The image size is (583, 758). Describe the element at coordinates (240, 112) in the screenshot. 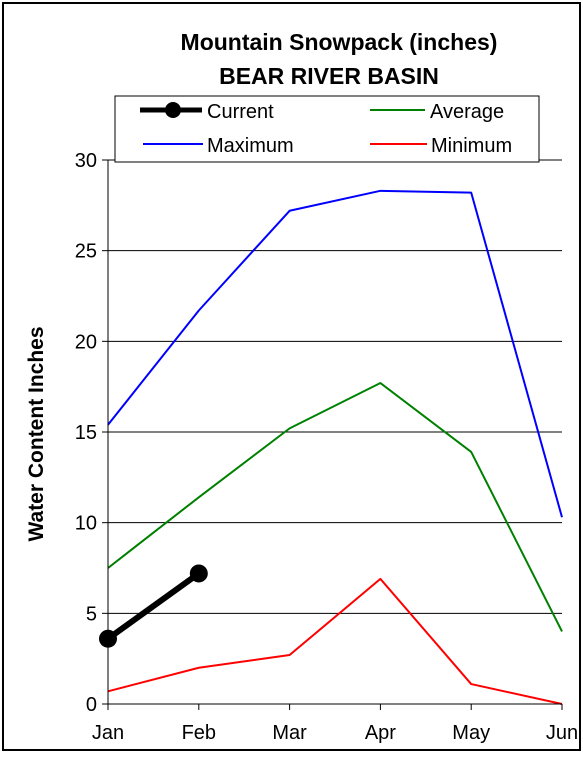

I see `legend-label-current: Current` at that location.